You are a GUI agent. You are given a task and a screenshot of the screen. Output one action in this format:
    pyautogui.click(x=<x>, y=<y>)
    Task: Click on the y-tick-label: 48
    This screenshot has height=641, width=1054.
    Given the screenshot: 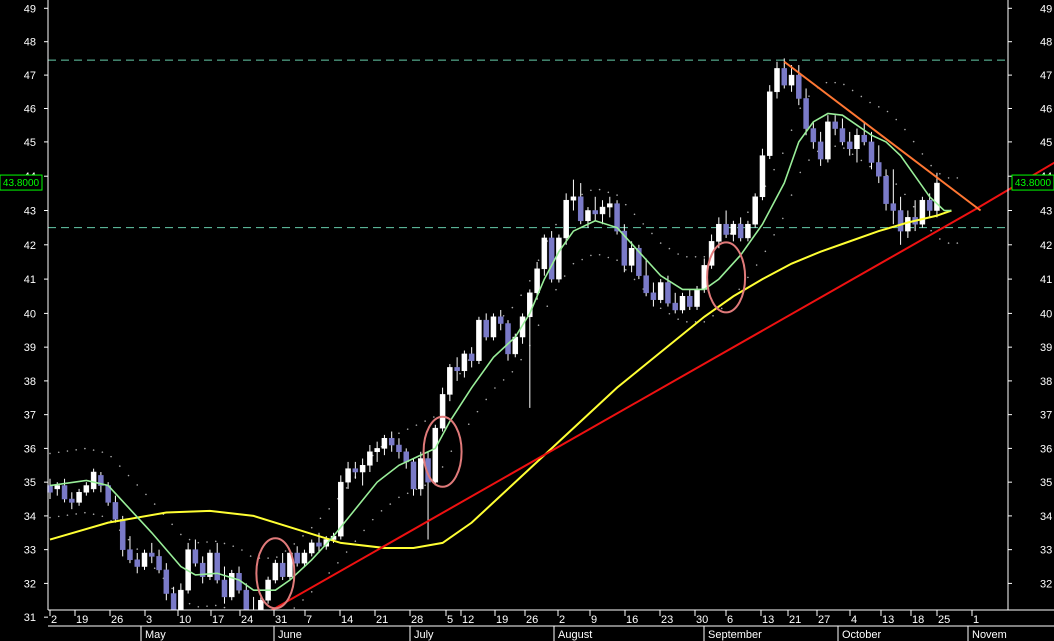 What is the action you would take?
    pyautogui.click(x=30, y=43)
    